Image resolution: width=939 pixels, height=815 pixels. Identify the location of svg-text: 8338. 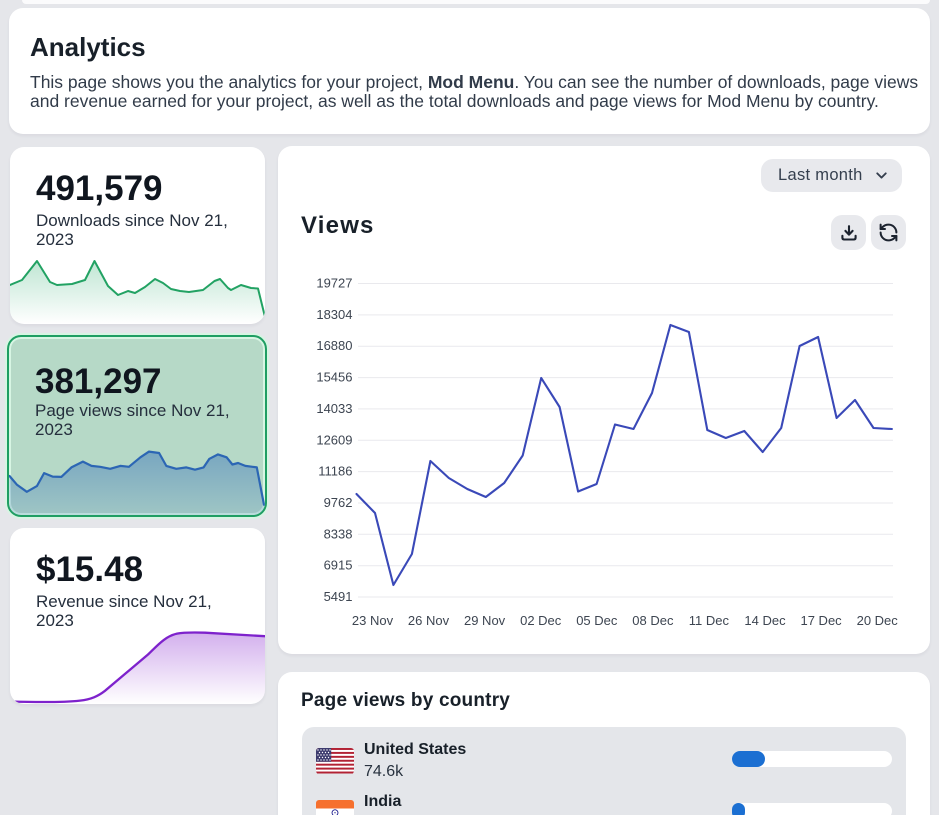
(338, 533).